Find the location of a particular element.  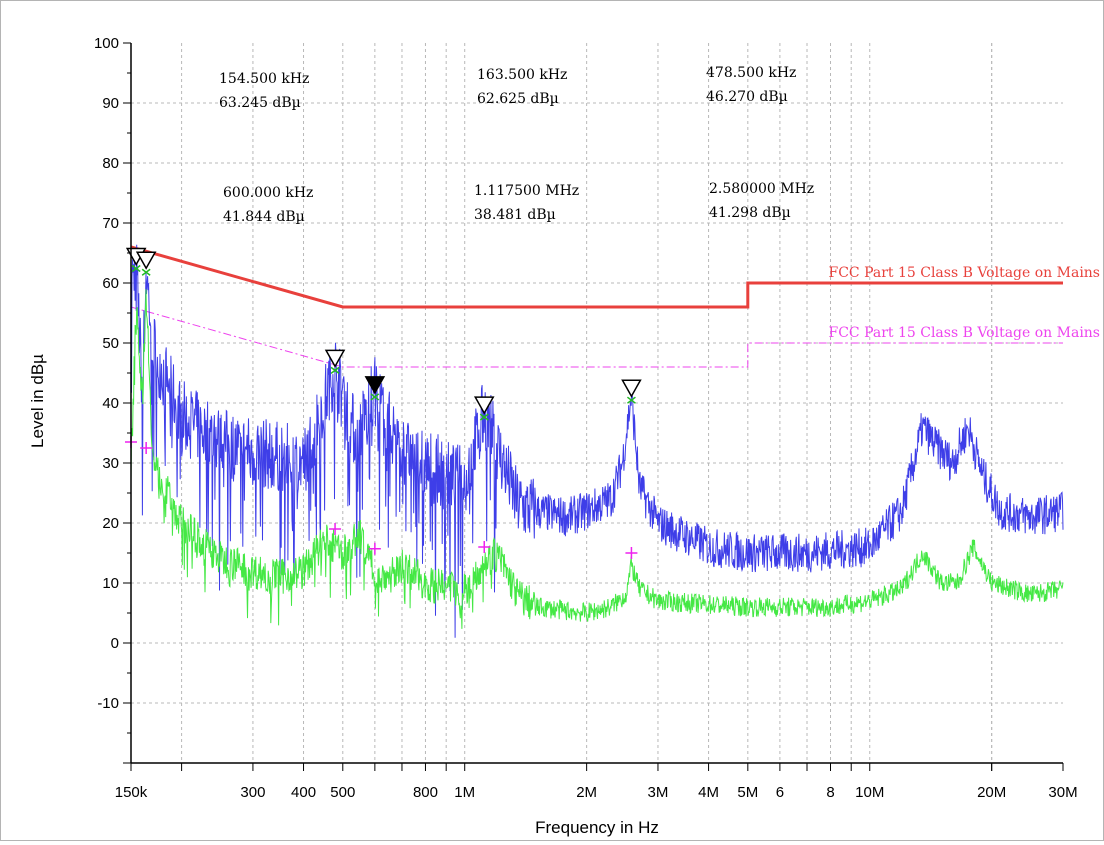

y-tick-label: 30 is located at coordinates (110, 463).